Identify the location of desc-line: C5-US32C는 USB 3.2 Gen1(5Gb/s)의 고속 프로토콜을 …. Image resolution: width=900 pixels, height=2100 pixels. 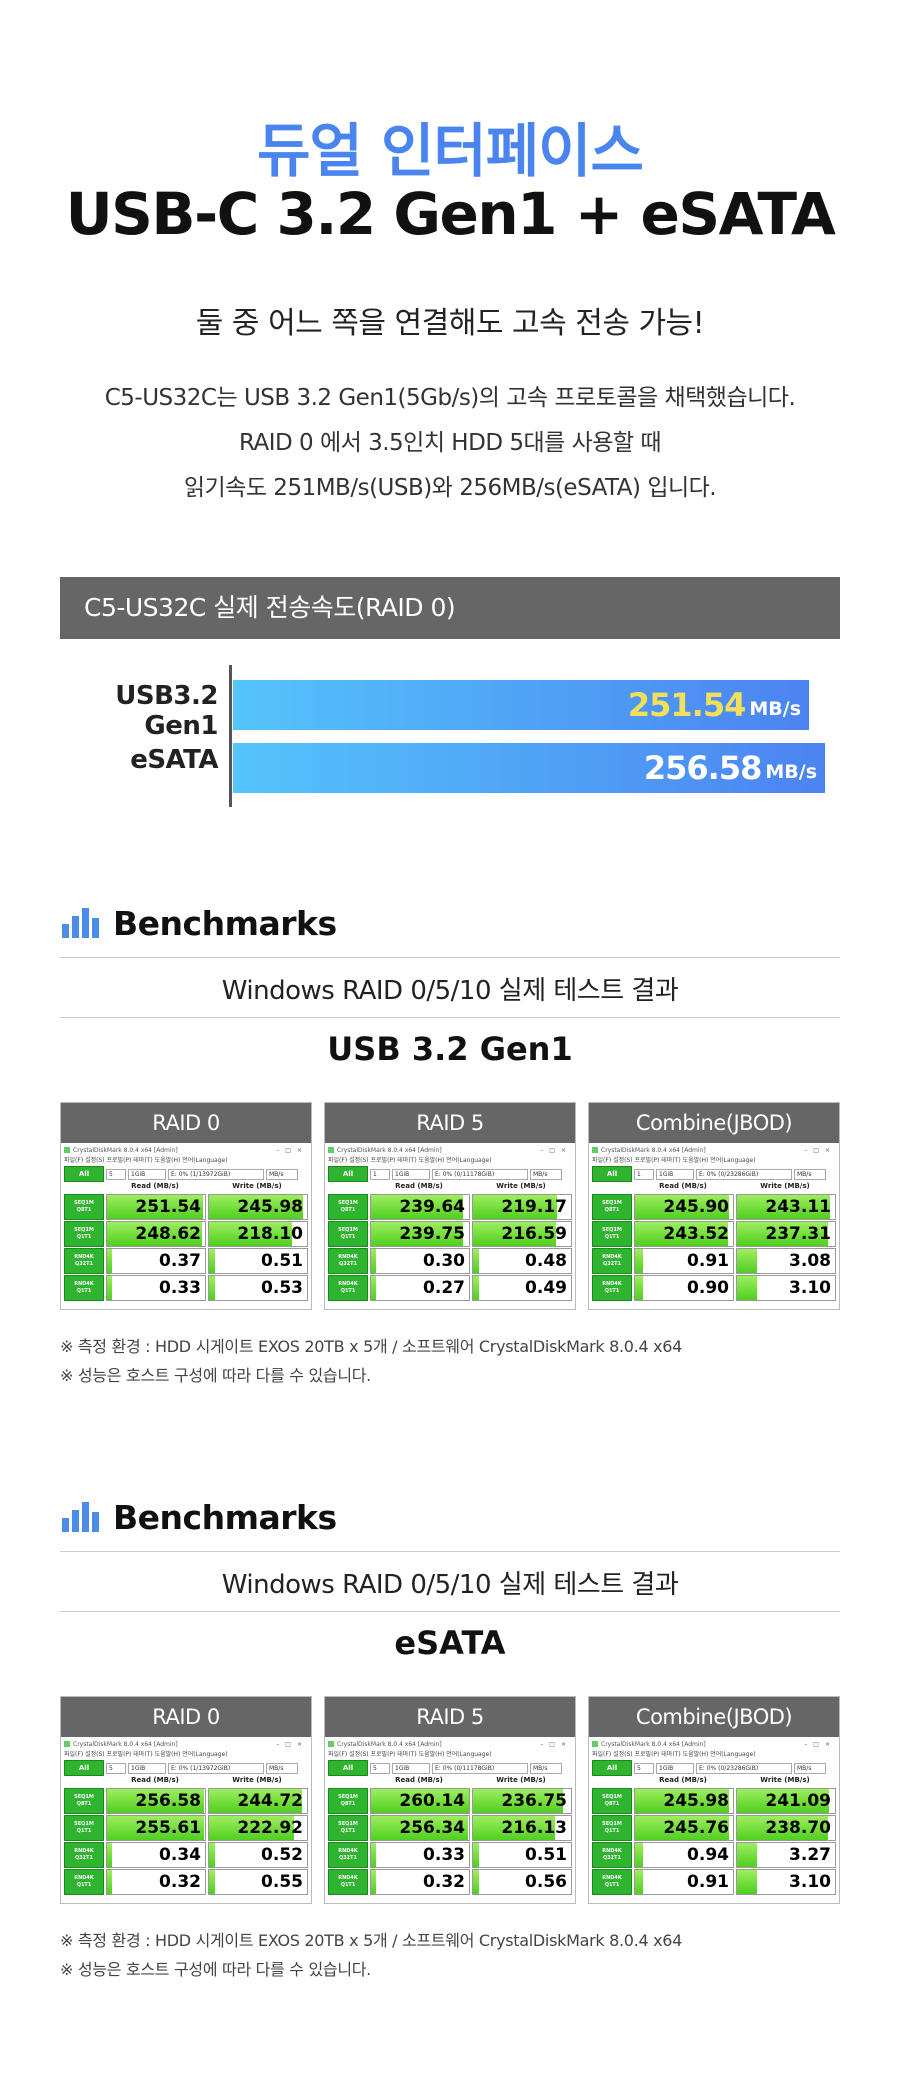
(450, 398).